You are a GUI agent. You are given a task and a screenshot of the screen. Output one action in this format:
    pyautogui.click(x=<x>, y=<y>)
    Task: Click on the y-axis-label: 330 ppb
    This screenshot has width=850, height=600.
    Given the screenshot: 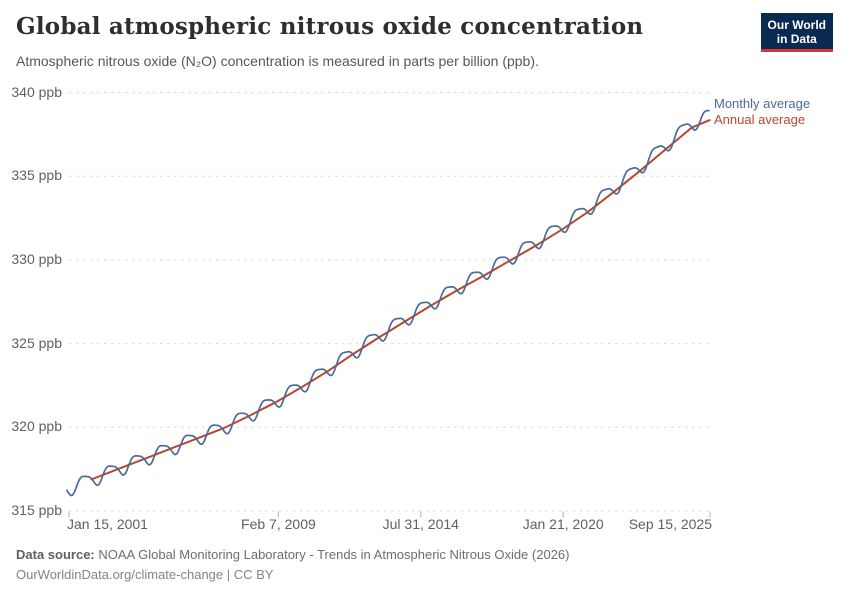 What is the action you would take?
    pyautogui.click(x=36, y=258)
    